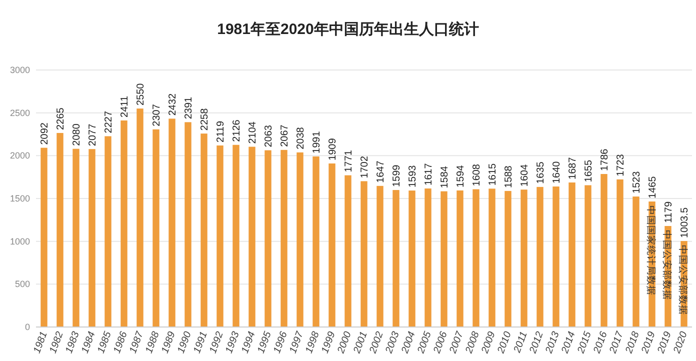 The height and width of the screenshot is (361, 696). I want to click on x-tick-label: 2000, so click(345, 343).